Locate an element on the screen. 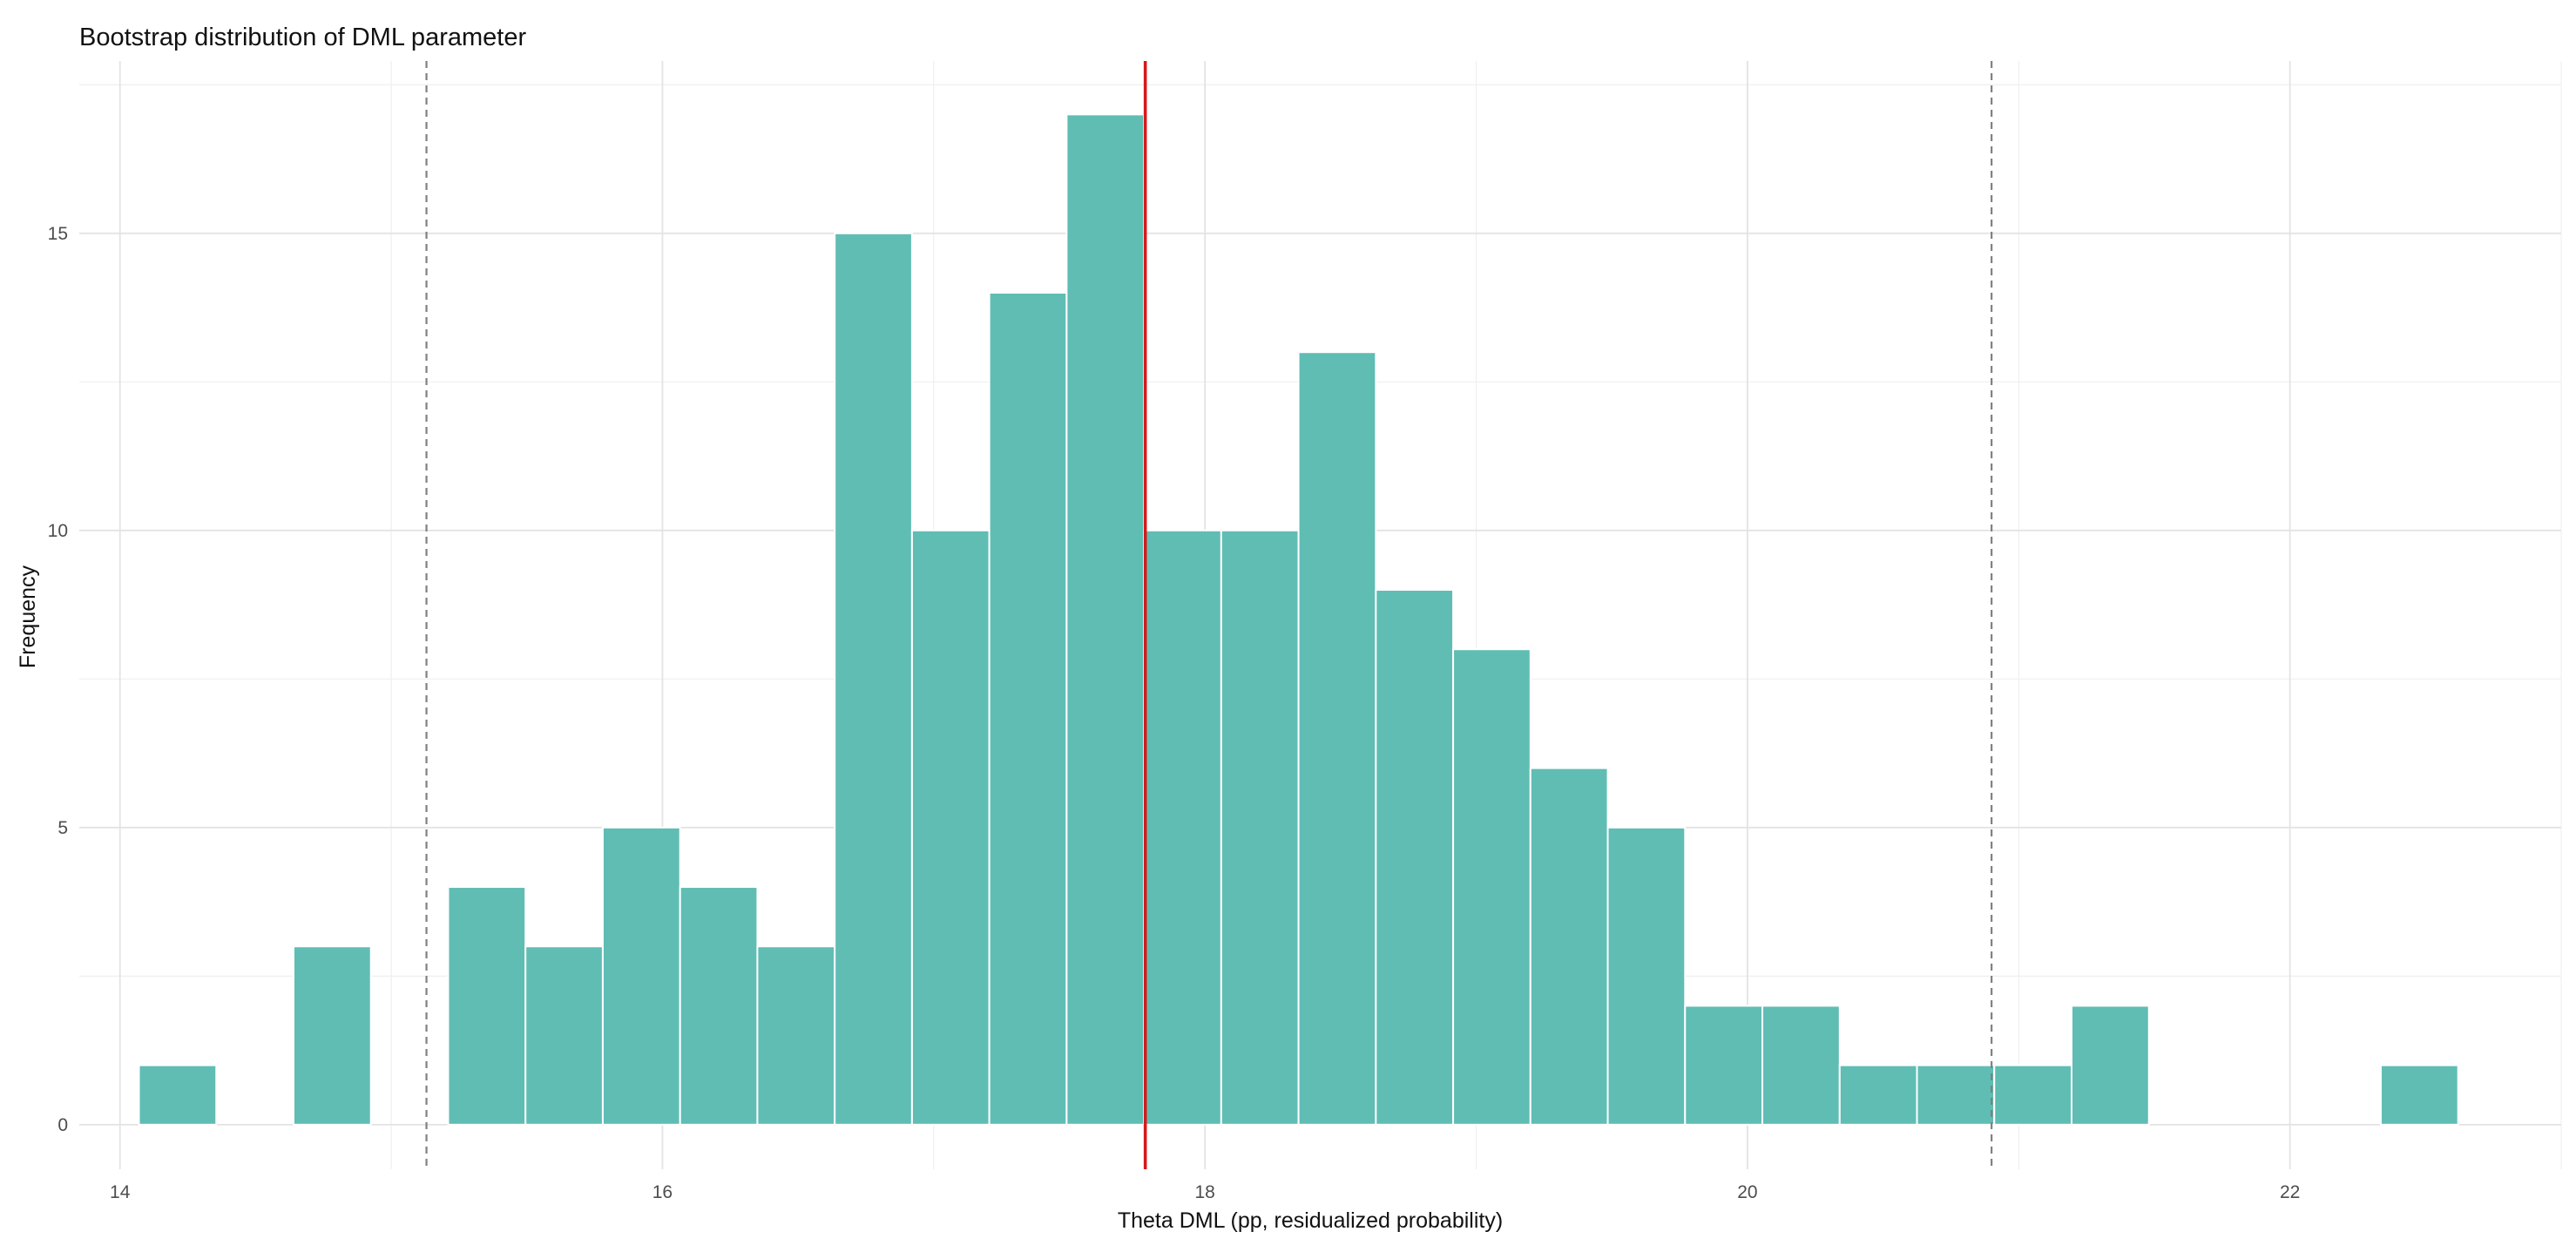 The image size is (2576, 1252). y-axis-ticks: 0 5 10 15 is located at coordinates (58, 679).